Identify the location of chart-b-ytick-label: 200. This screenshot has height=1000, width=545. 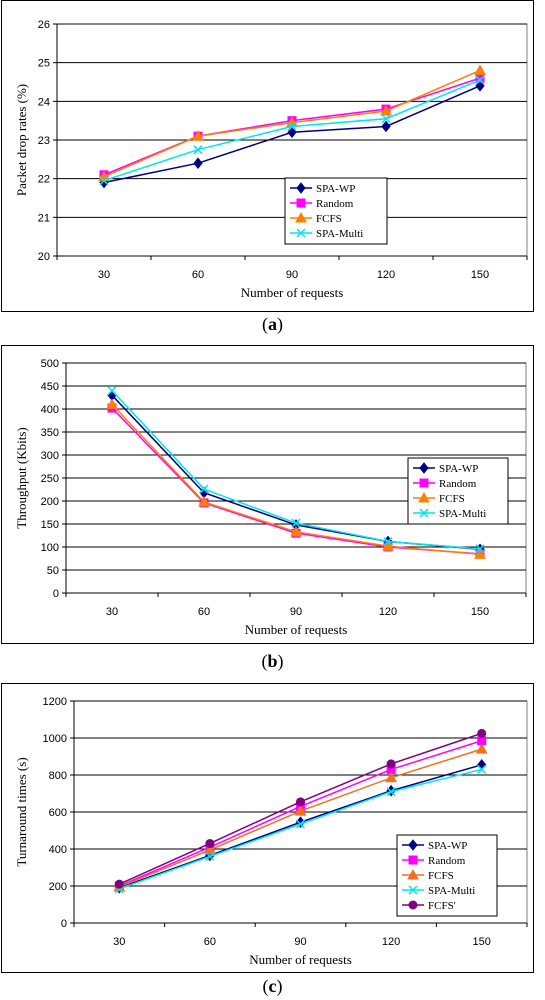
(50, 502).